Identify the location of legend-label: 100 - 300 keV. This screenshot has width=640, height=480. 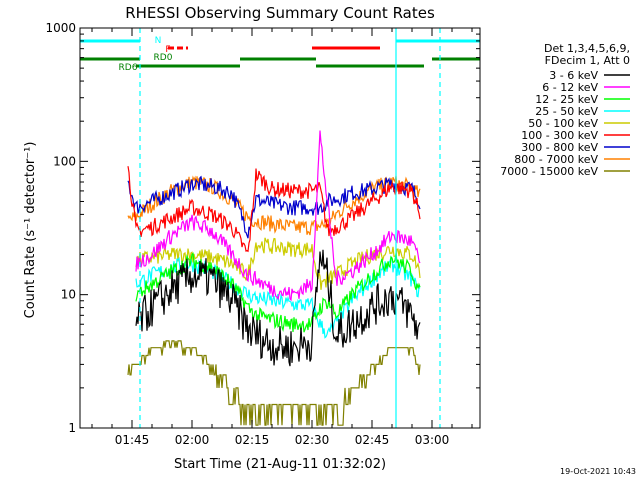
(559, 135).